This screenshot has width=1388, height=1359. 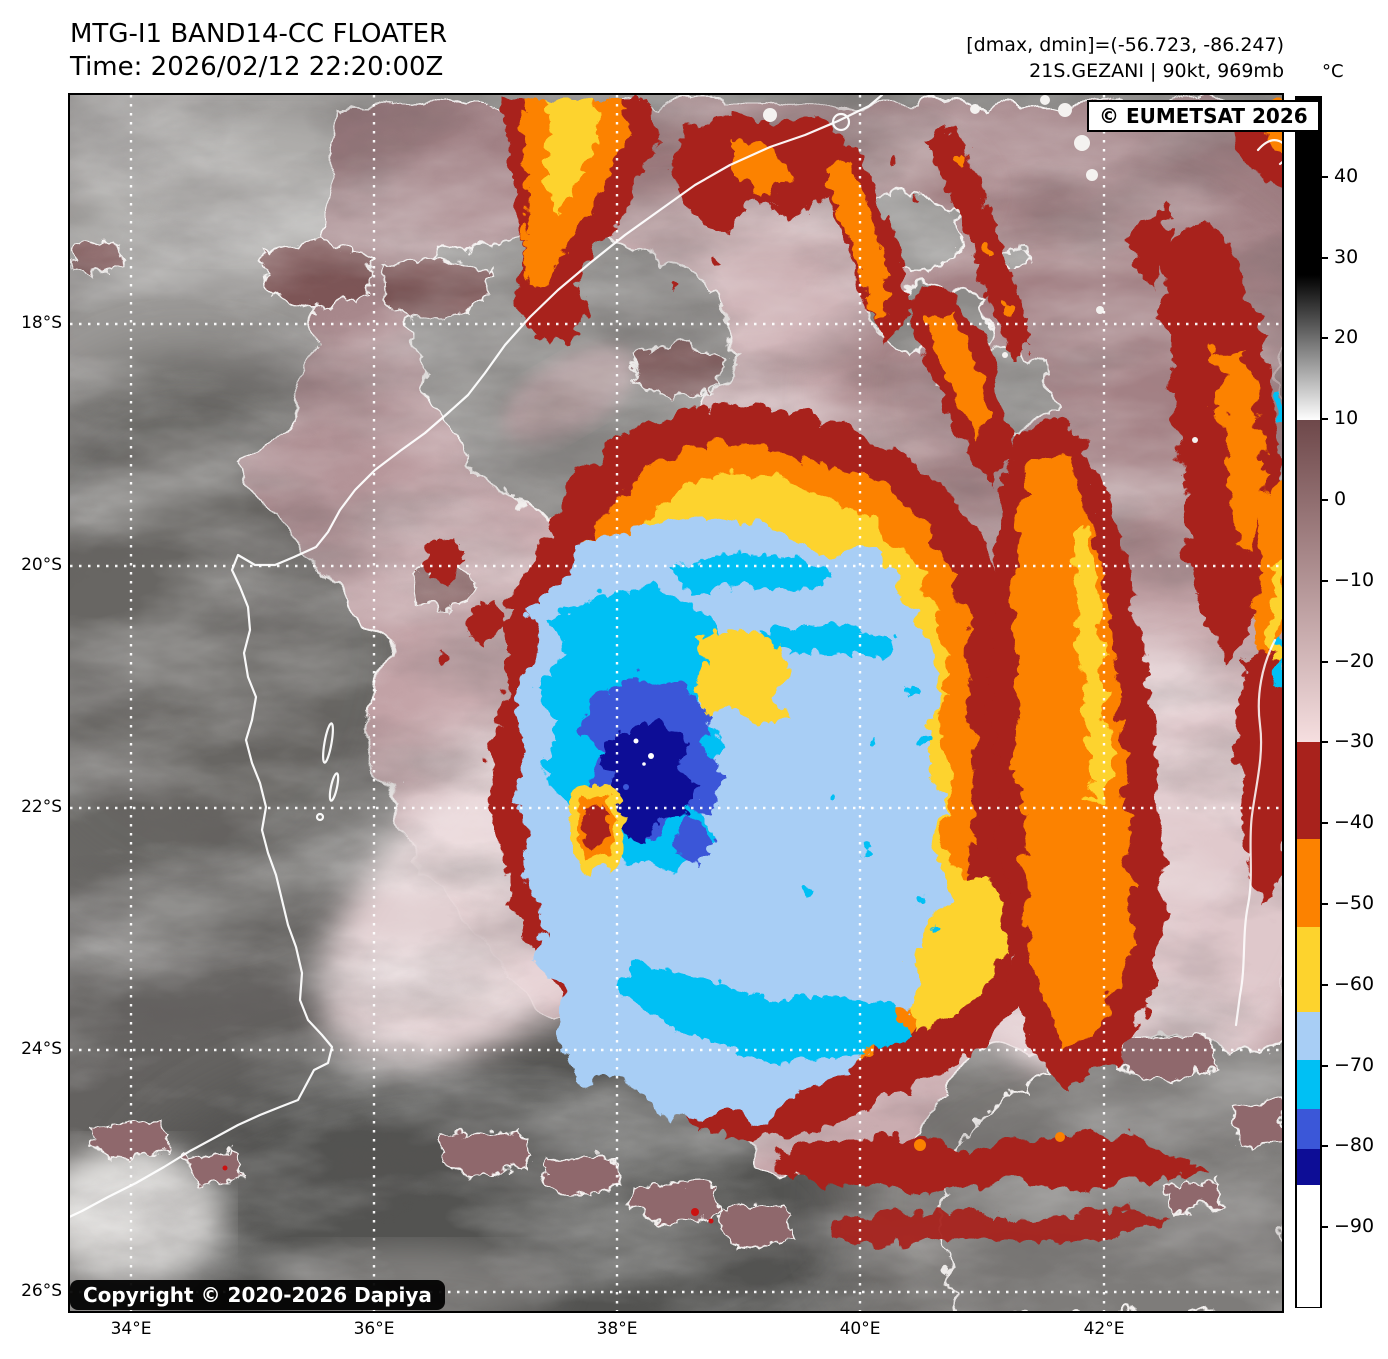 I want to click on colorbar-tick-label: 40, so click(x=1346, y=175).